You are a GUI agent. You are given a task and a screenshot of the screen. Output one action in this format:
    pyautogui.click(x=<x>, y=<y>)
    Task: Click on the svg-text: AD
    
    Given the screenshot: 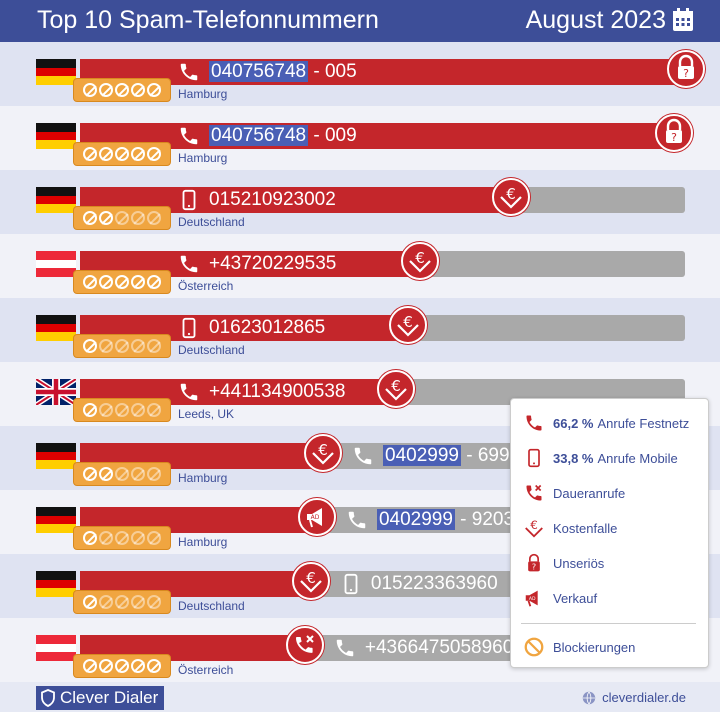 What is the action you would take?
    pyautogui.click(x=532, y=599)
    